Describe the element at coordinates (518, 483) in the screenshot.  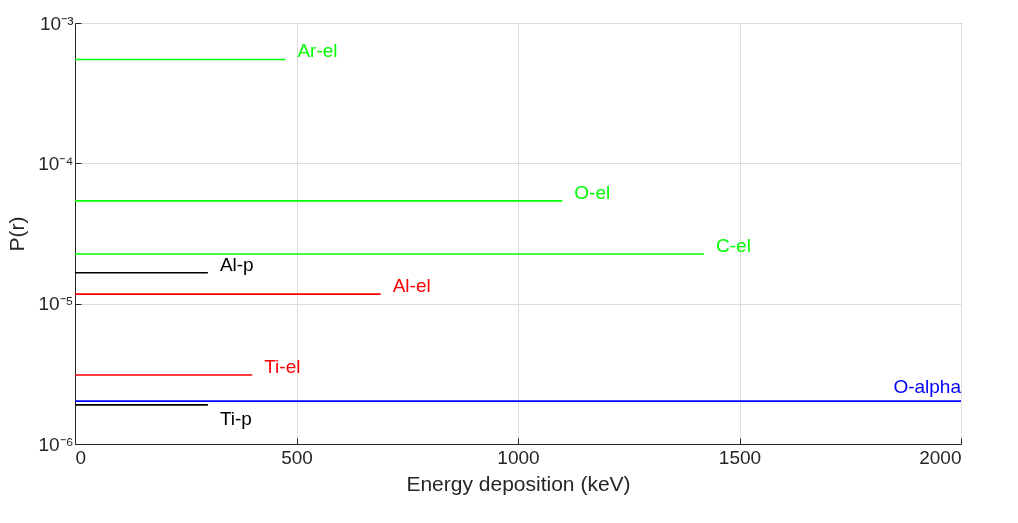
I see `x-axis-title: Energy deposition (keV)` at that location.